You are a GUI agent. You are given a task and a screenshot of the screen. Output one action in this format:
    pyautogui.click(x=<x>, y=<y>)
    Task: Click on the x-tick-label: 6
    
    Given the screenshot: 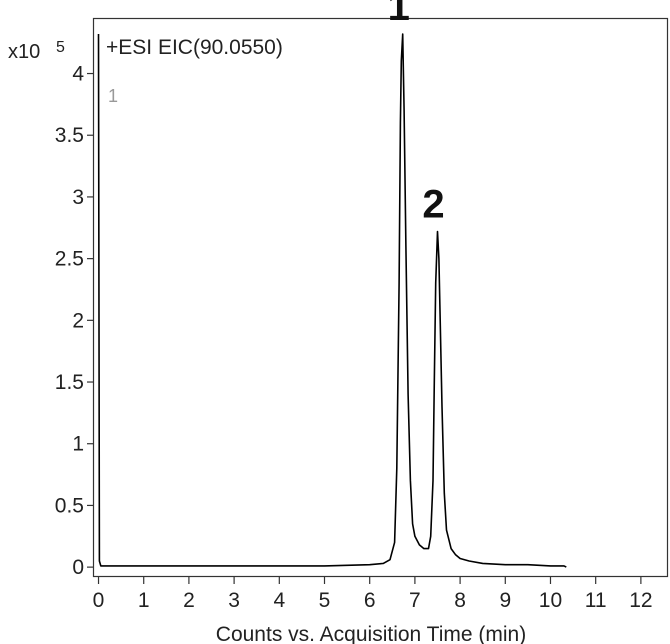 What is the action you would take?
    pyautogui.click(x=370, y=600)
    